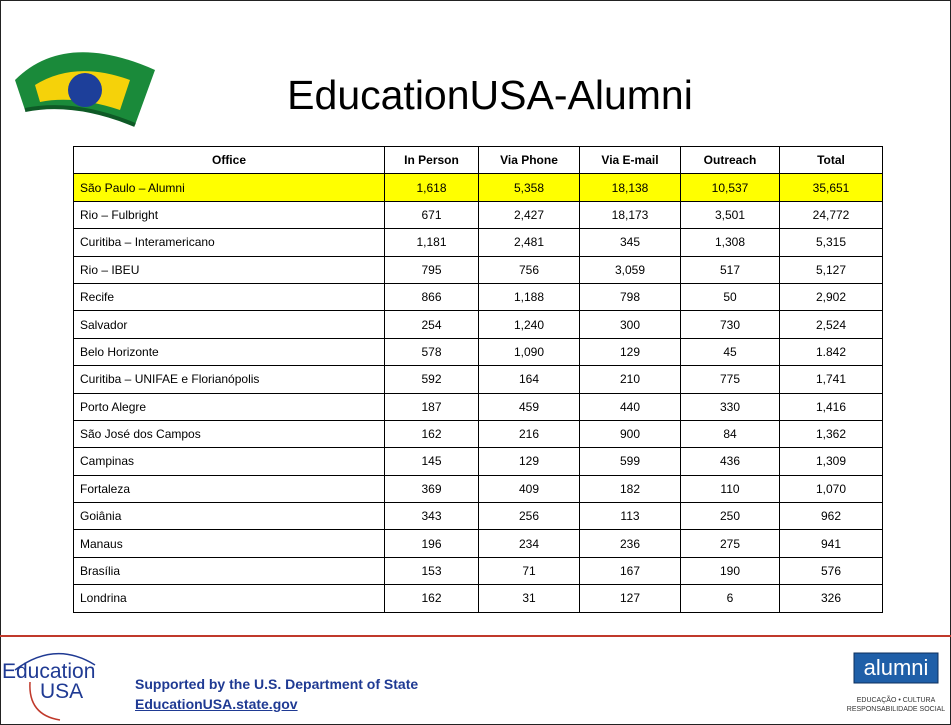 The height and width of the screenshot is (725, 951). I want to click on table-cell: 35,651, so click(831, 187).